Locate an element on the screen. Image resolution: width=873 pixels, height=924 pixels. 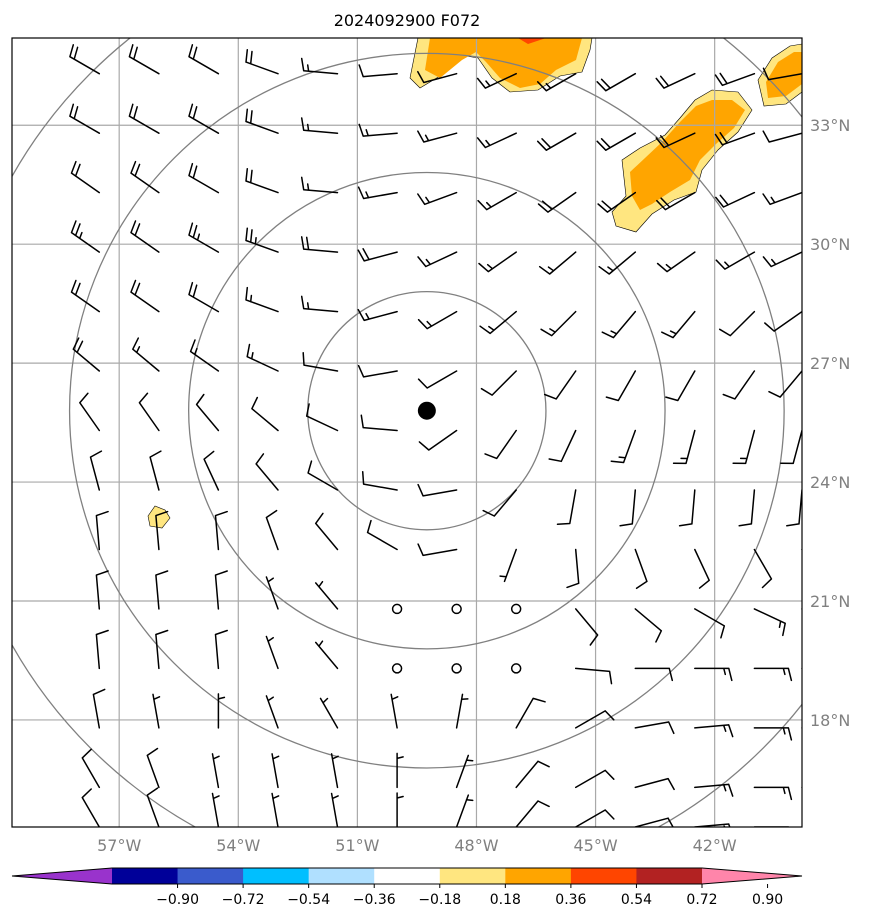
shaded-polygon is located at coordinates (784, 75).